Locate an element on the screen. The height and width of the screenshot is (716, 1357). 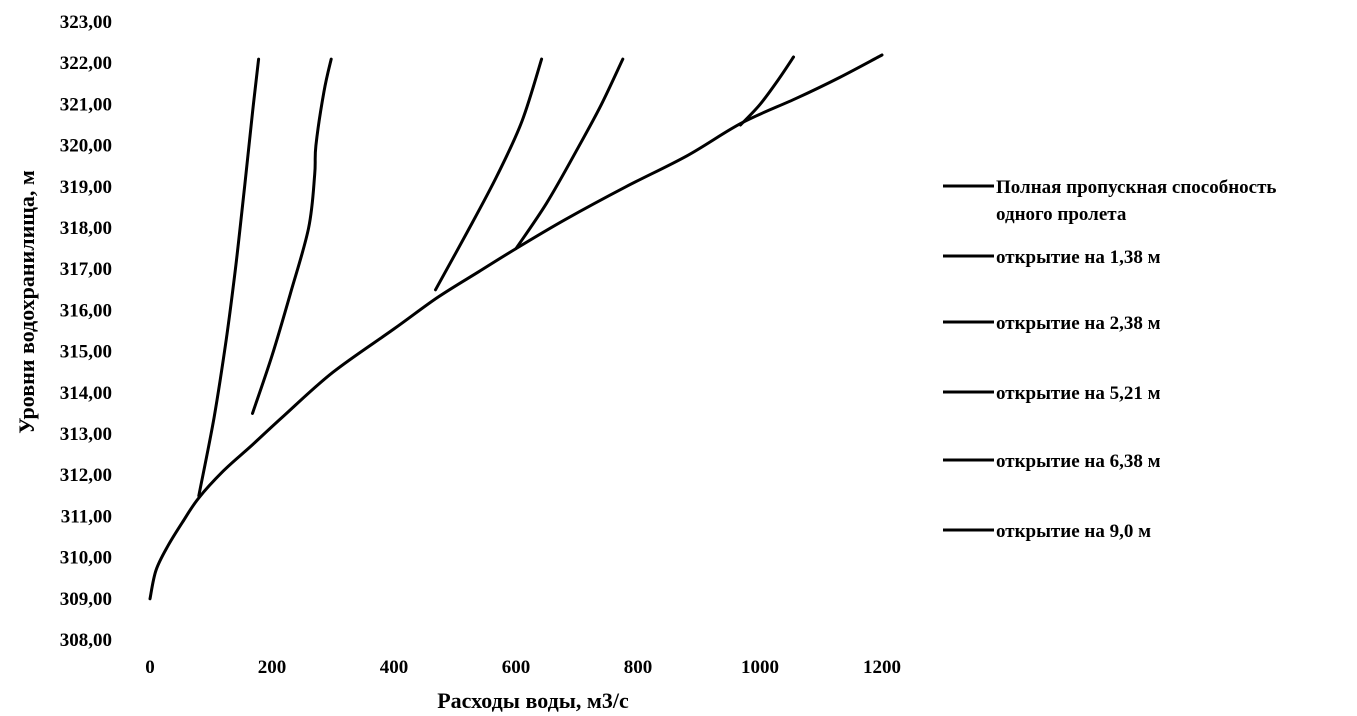
x-tick-label: 0 is located at coordinates (150, 667).